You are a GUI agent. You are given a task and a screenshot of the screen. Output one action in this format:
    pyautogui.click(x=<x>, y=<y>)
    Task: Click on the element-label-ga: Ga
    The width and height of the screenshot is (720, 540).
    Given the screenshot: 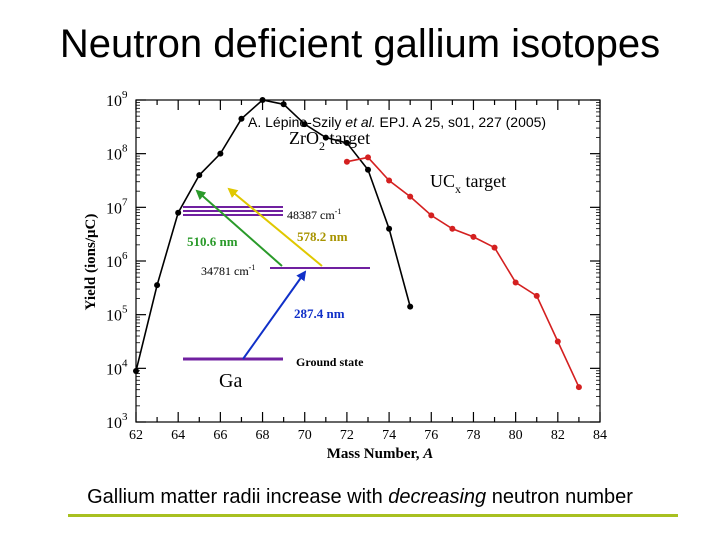 What is the action you would take?
    pyautogui.click(x=230, y=381)
    